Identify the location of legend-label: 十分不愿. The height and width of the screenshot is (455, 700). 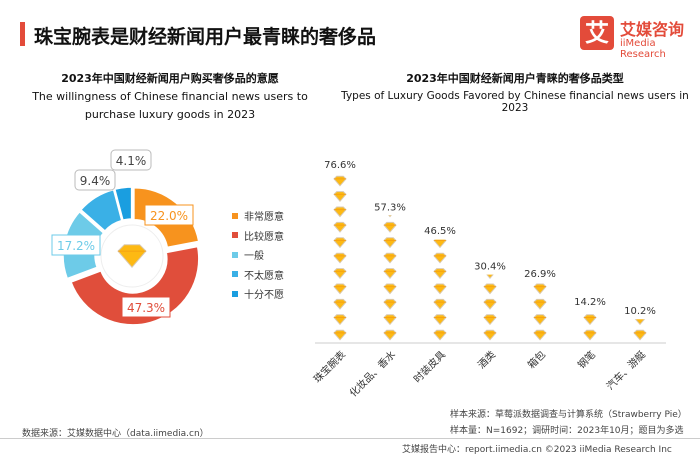
(264, 296).